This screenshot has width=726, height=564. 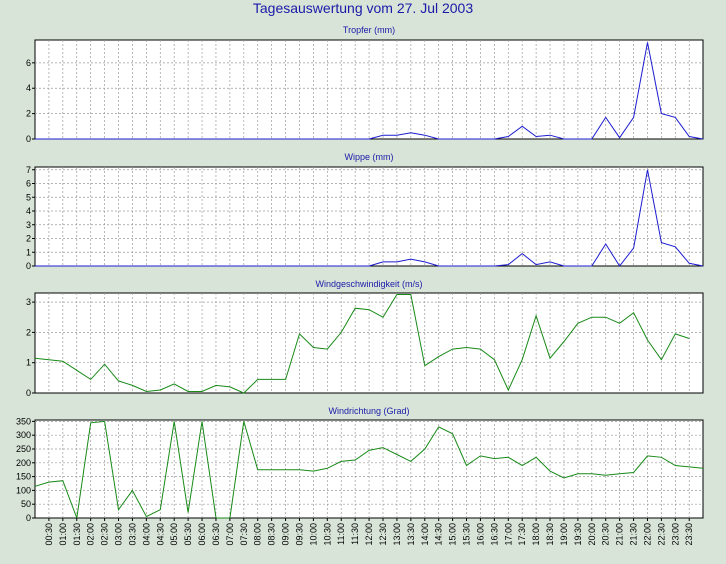 I want to click on x-tick-label: 23:00, so click(x=675, y=534).